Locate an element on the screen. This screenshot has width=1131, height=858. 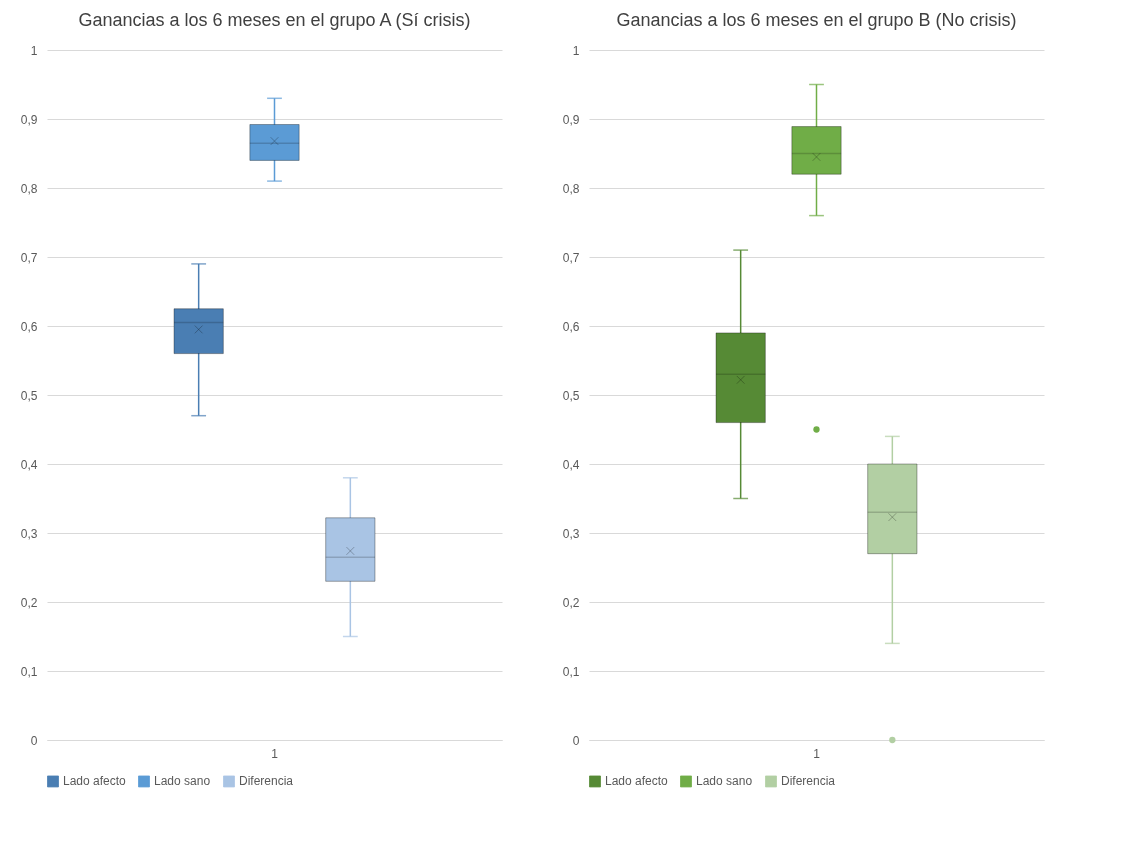
chart-title: Ganancias a los 6 meses en el grupo A (Sí crisis) is located at coordinates (274, 20).